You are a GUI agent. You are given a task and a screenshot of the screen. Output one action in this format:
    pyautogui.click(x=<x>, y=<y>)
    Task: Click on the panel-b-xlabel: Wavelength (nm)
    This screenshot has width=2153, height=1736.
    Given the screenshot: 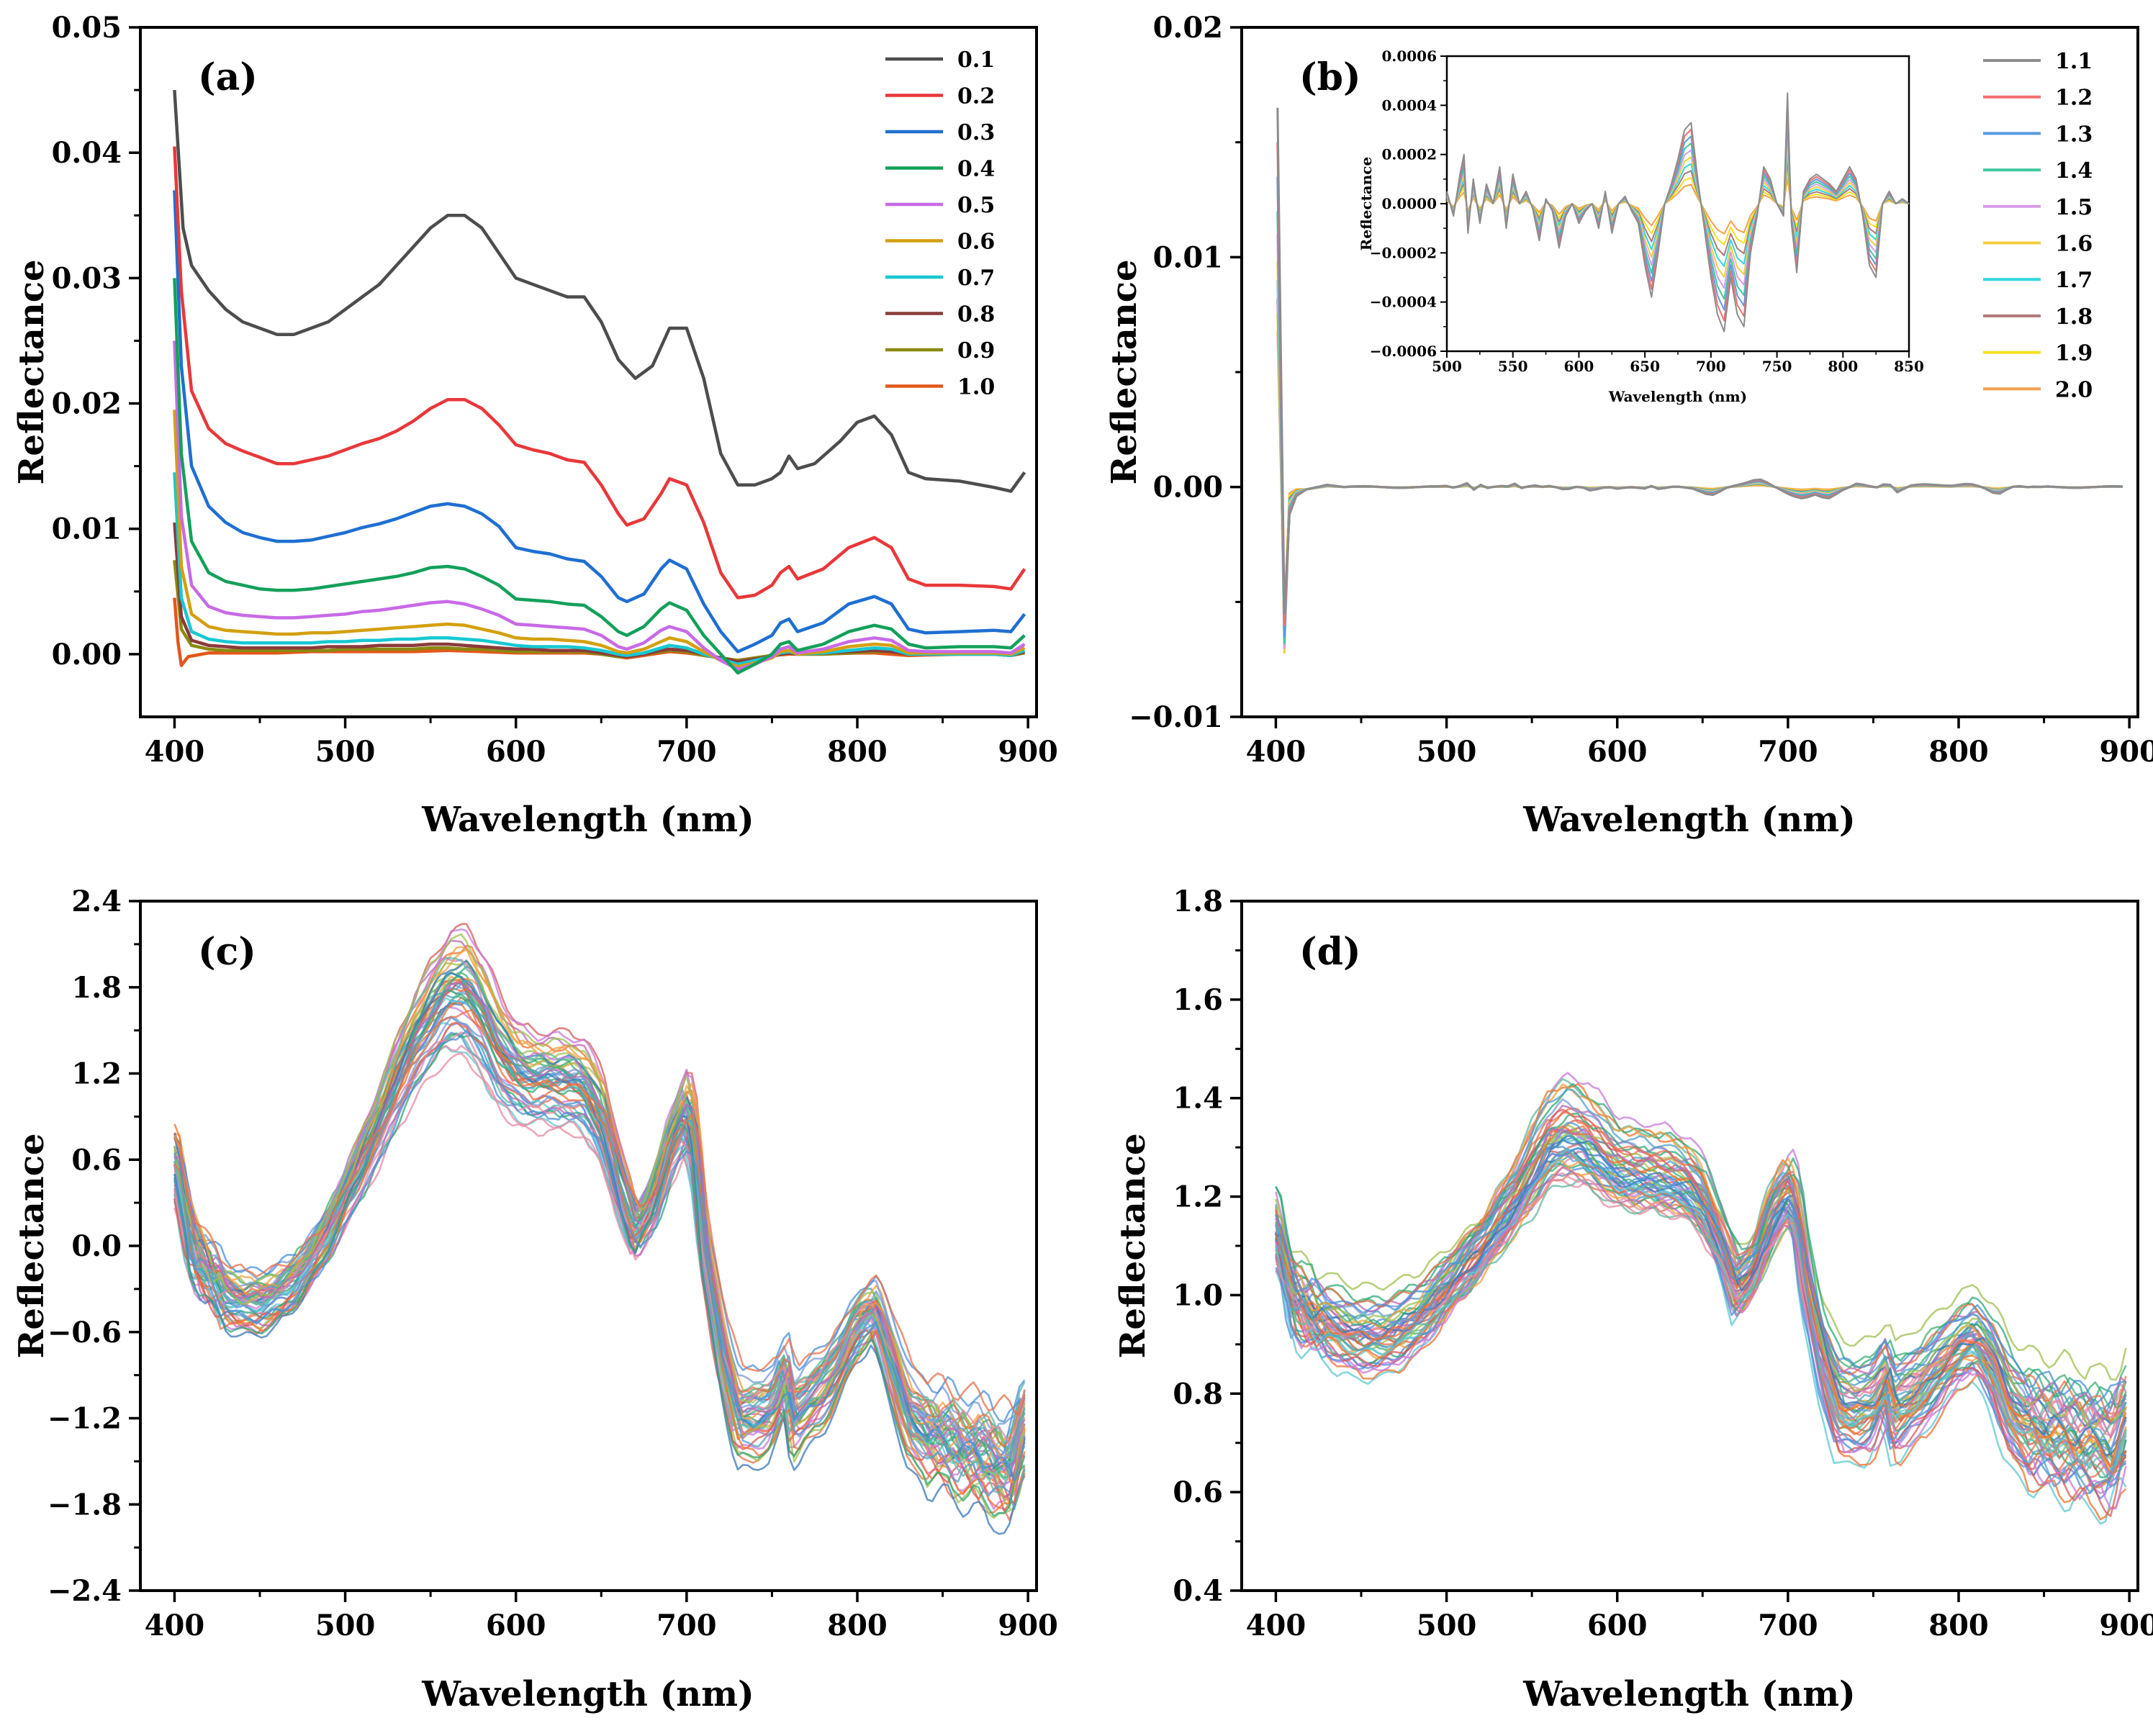 What is the action you would take?
    pyautogui.click(x=1689, y=820)
    